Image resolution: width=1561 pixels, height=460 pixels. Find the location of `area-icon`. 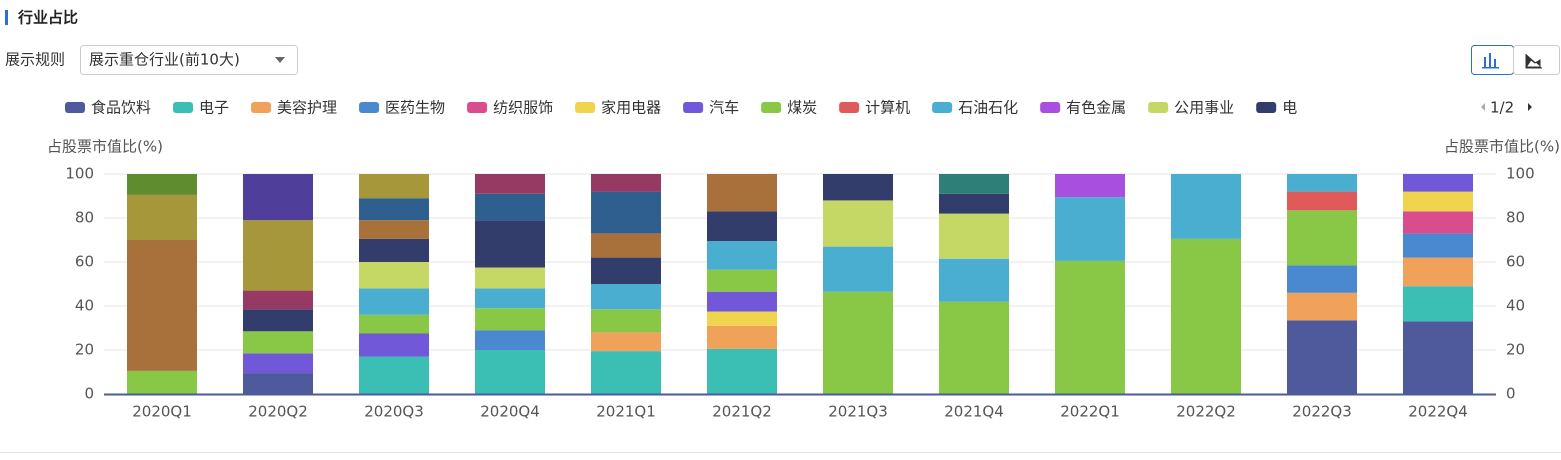

area-icon is located at coordinates (1533, 61).